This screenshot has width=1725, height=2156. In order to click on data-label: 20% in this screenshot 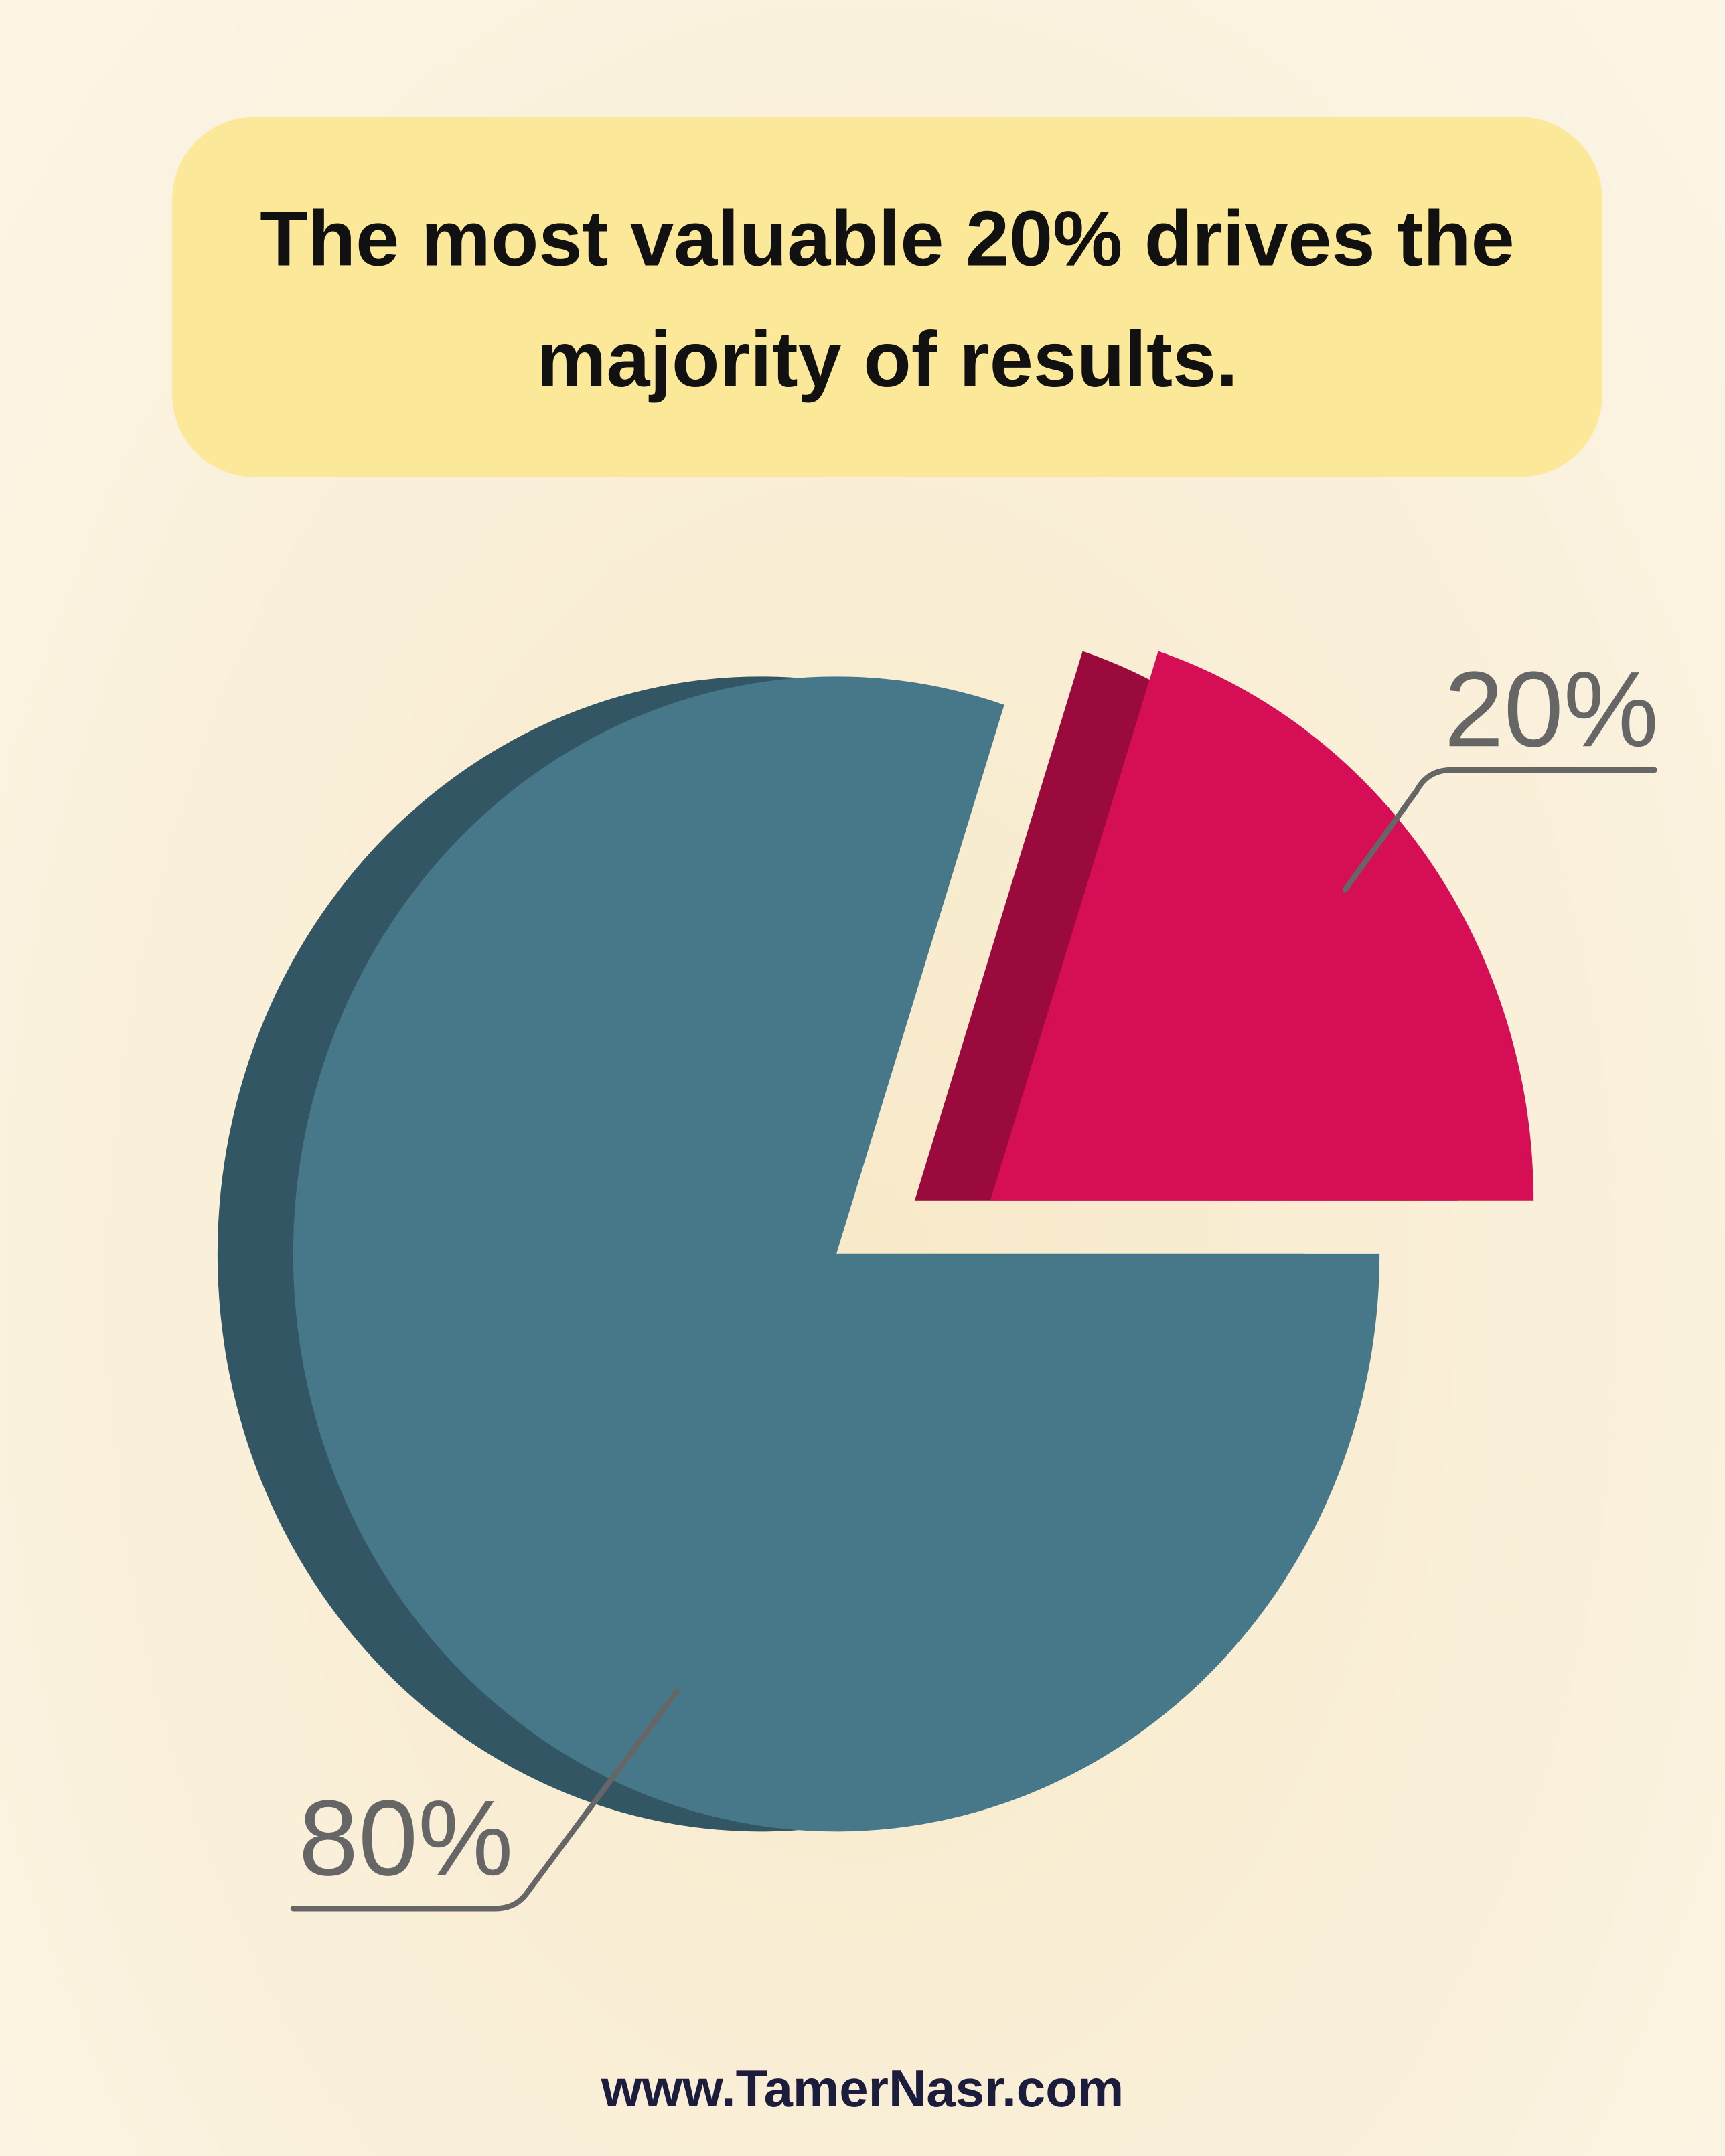, I will do `click(1551, 709)`.